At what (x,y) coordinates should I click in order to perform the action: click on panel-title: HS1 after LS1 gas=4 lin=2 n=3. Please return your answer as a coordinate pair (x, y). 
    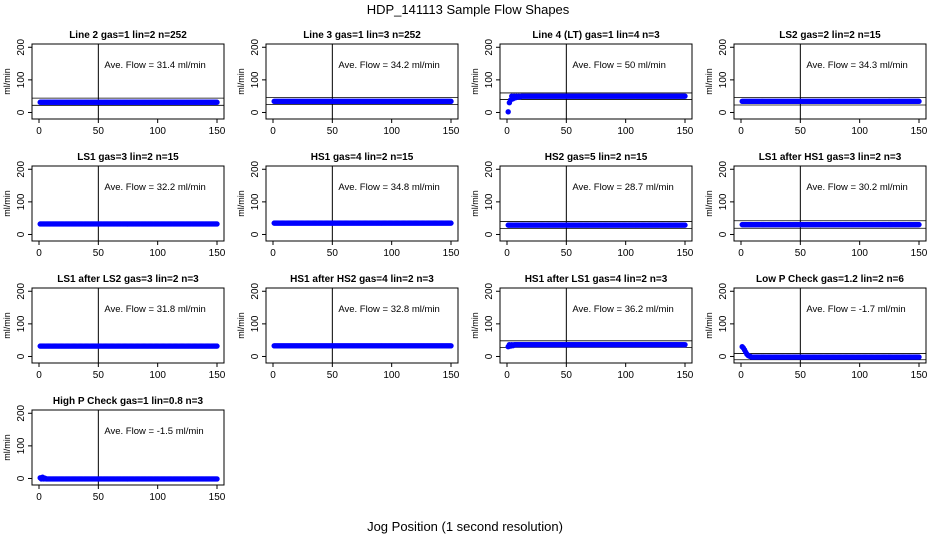
    Looking at the image, I should click on (596, 279).